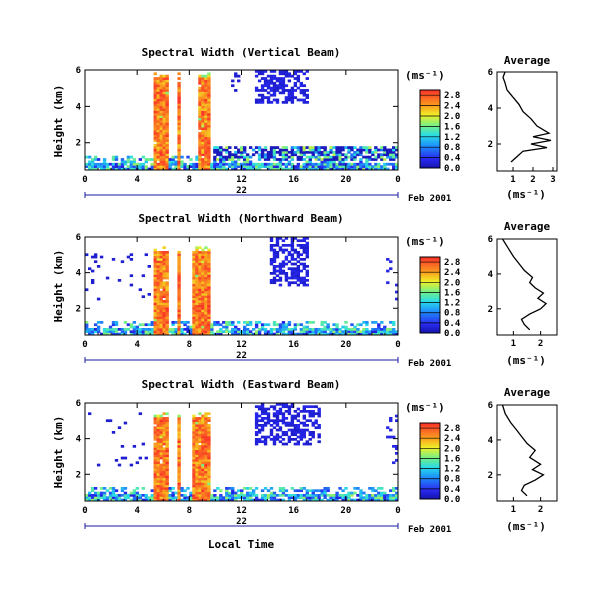 The height and width of the screenshot is (598, 610). What do you see at coordinates (452, 334) in the screenshot?
I see `colorbar-tick-label: 0.0` at bounding box center [452, 334].